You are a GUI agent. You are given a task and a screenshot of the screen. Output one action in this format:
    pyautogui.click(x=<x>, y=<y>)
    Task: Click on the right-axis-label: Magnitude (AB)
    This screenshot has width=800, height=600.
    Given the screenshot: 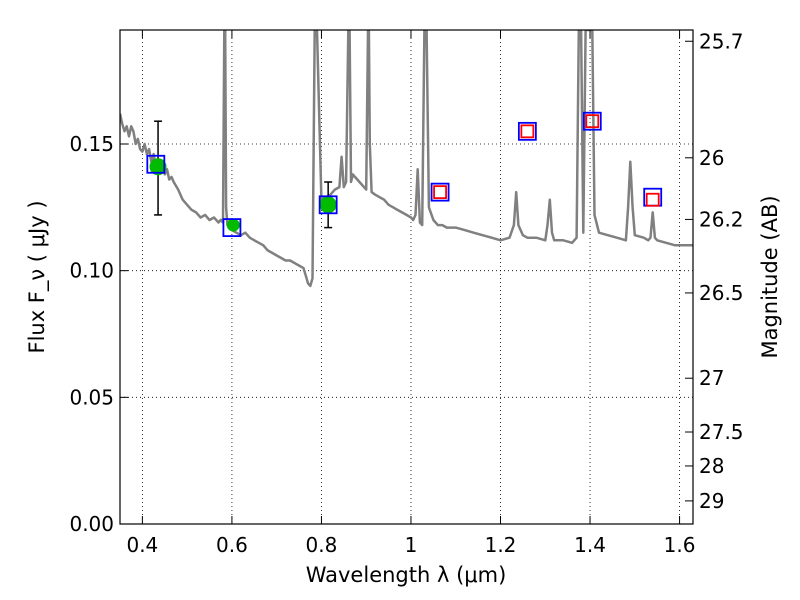 What is the action you would take?
    pyautogui.click(x=770, y=276)
    